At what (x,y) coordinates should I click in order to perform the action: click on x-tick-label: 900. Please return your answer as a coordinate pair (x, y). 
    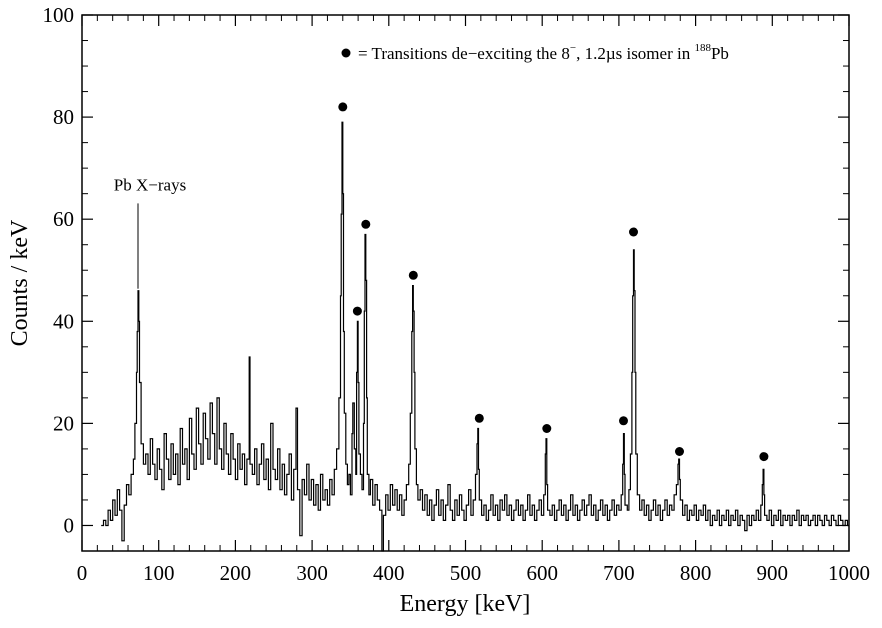
    Looking at the image, I should click on (773, 573).